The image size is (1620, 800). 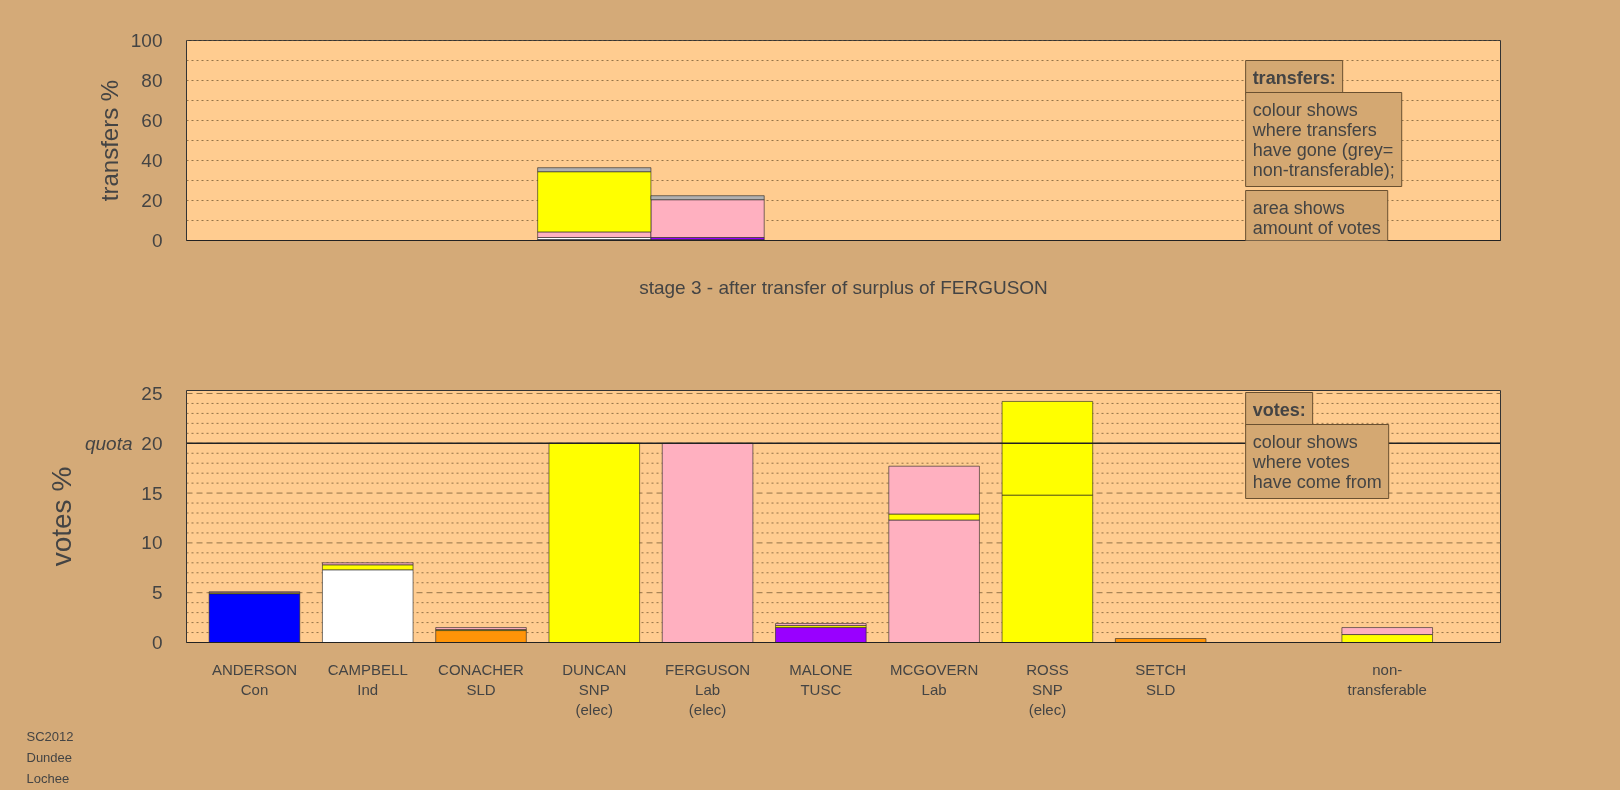 I want to click on x-tick-label: MCGOVERN Lab, so click(x=934, y=679).